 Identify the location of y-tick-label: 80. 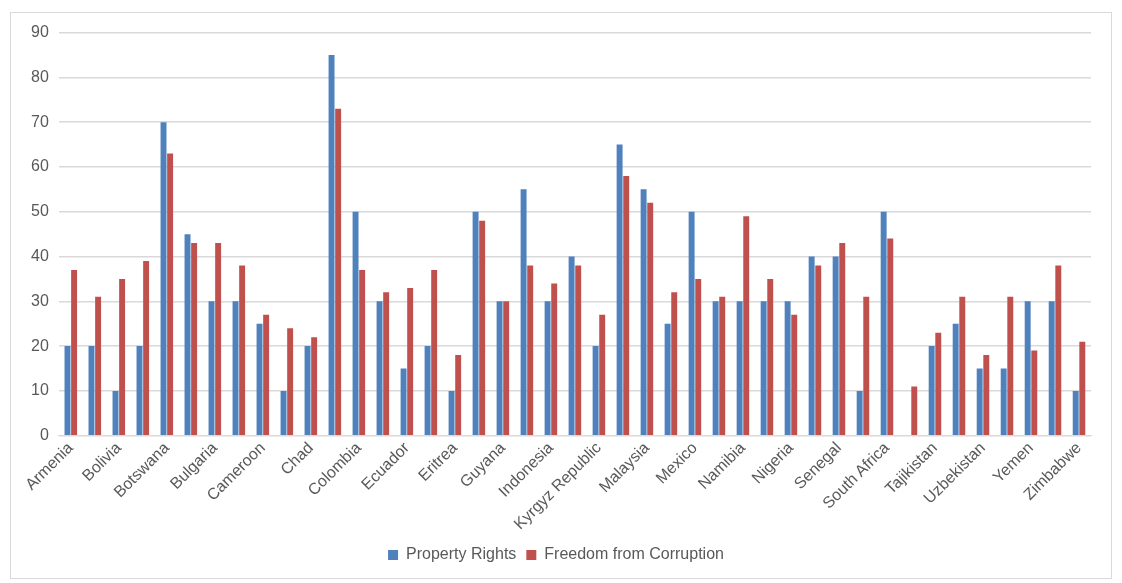
(40, 76).